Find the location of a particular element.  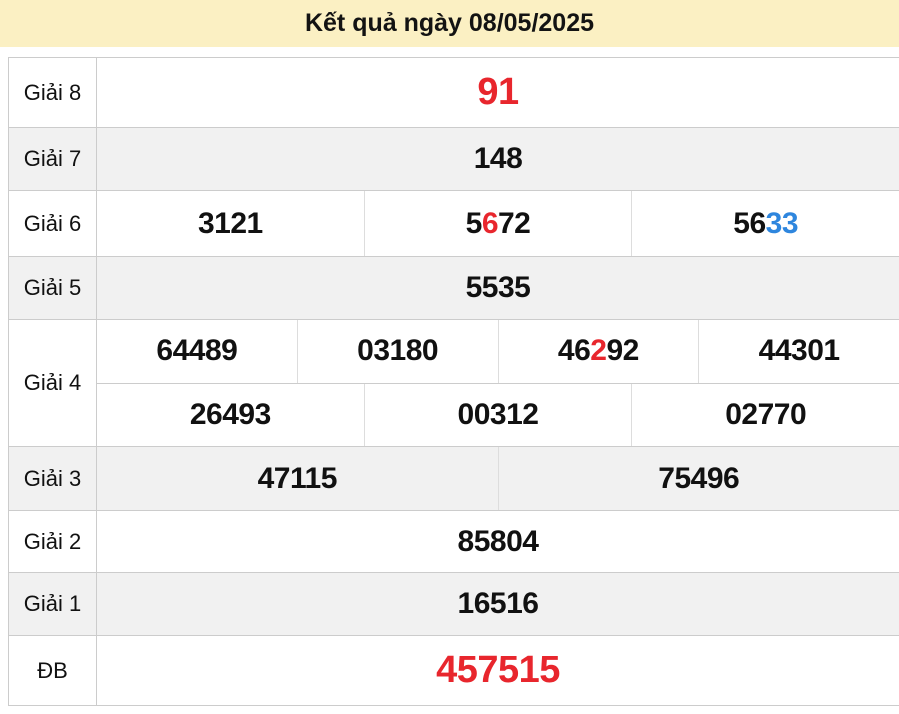

prize-row: Giải 5 5535 is located at coordinates (454, 288).